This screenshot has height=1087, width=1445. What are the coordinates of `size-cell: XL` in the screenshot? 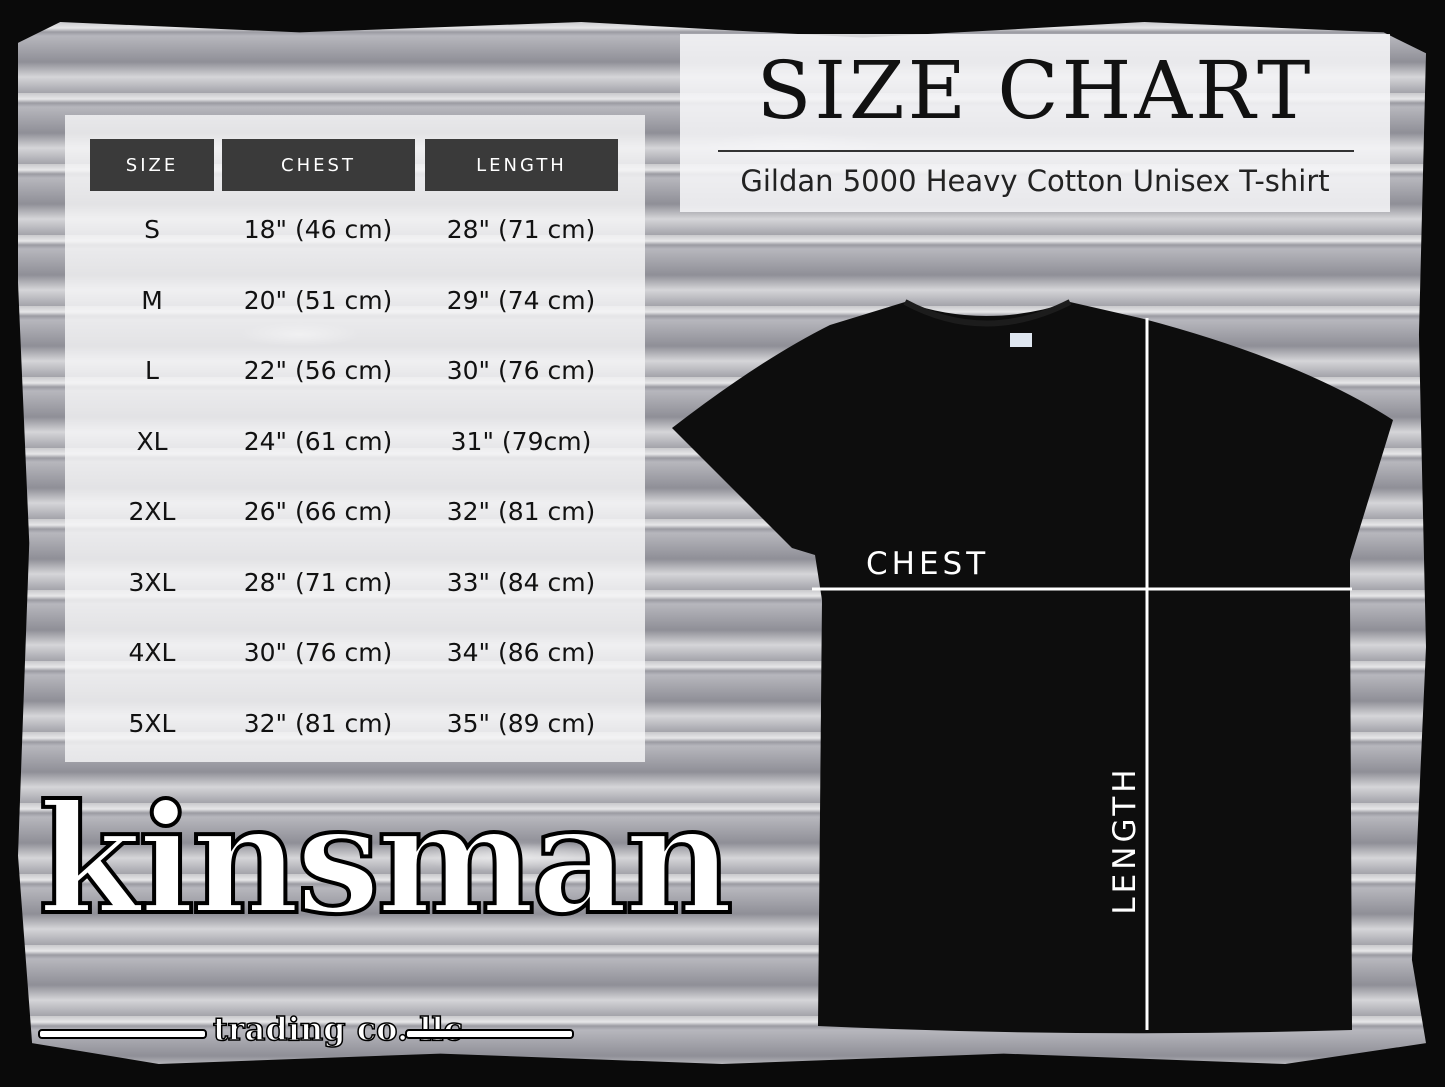 It's located at (152, 441).